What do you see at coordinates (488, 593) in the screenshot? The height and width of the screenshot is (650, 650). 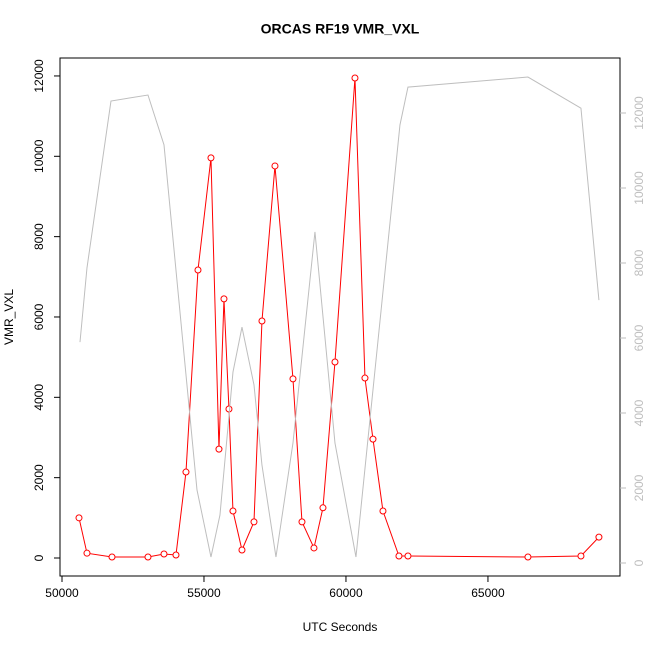 I see `x-tick-label: 65000` at bounding box center [488, 593].